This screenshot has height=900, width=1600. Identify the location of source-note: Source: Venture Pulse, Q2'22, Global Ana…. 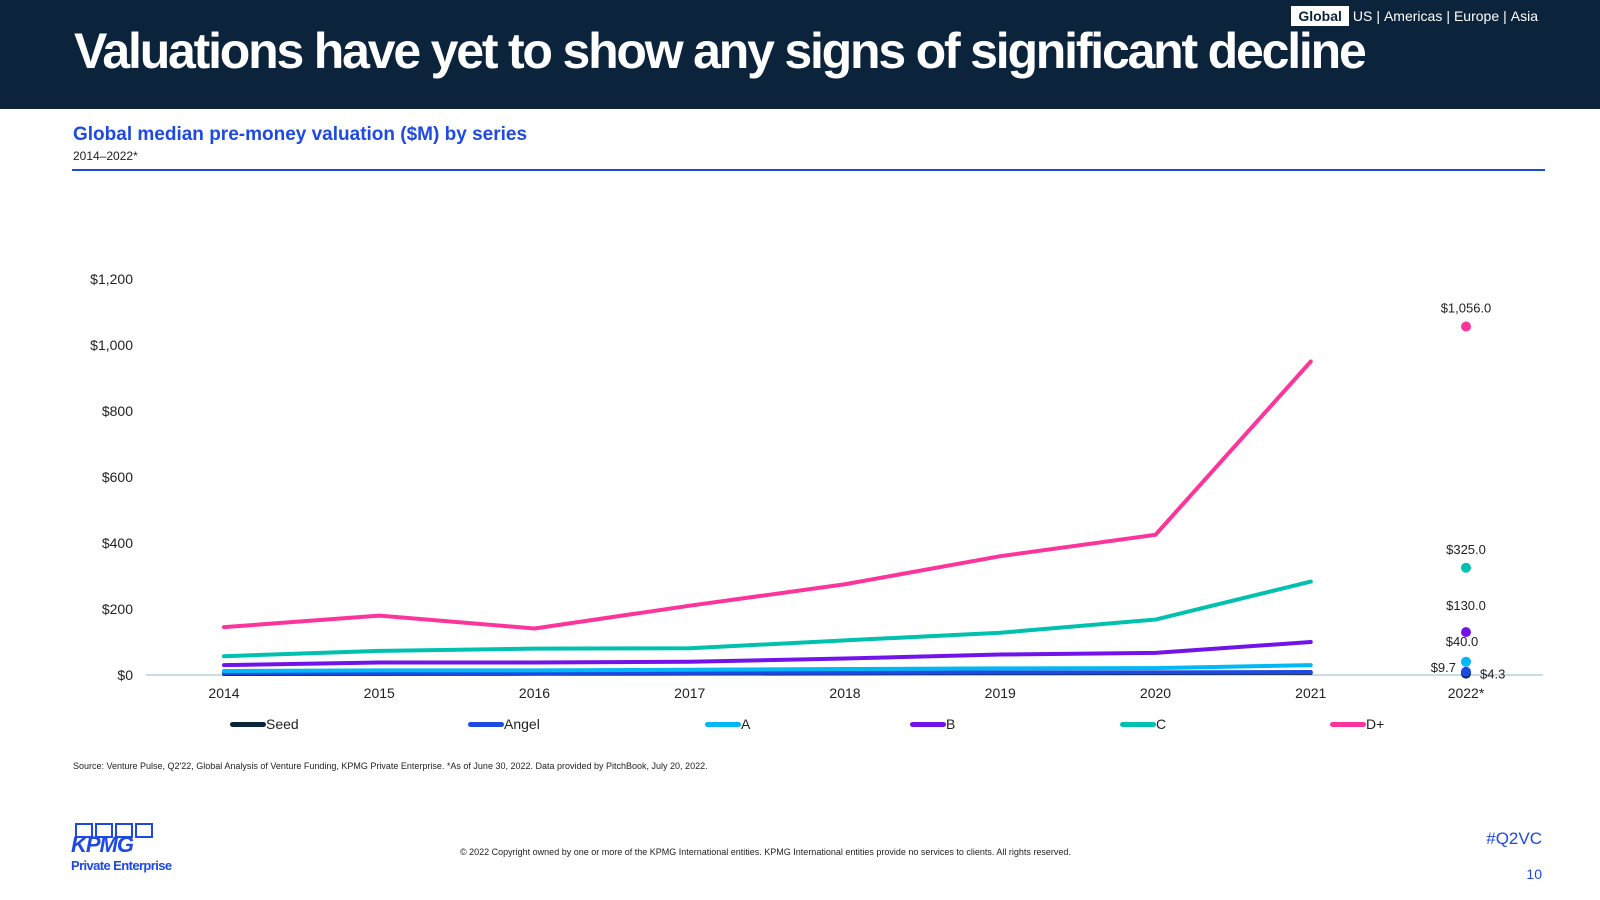
(390, 766).